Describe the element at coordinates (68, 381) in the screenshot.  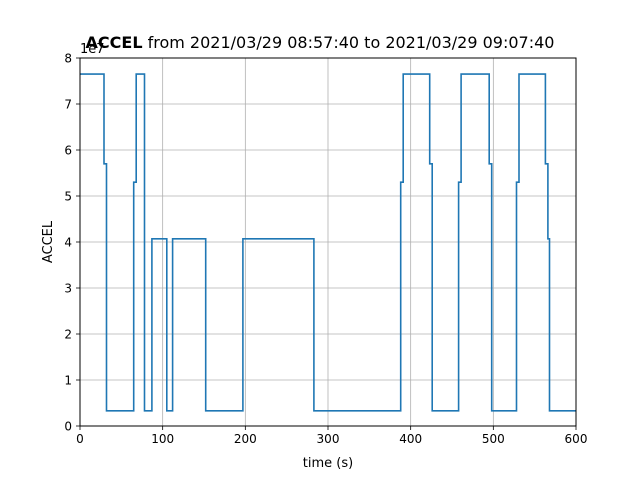
I see `y-tick-label: 1` at that location.